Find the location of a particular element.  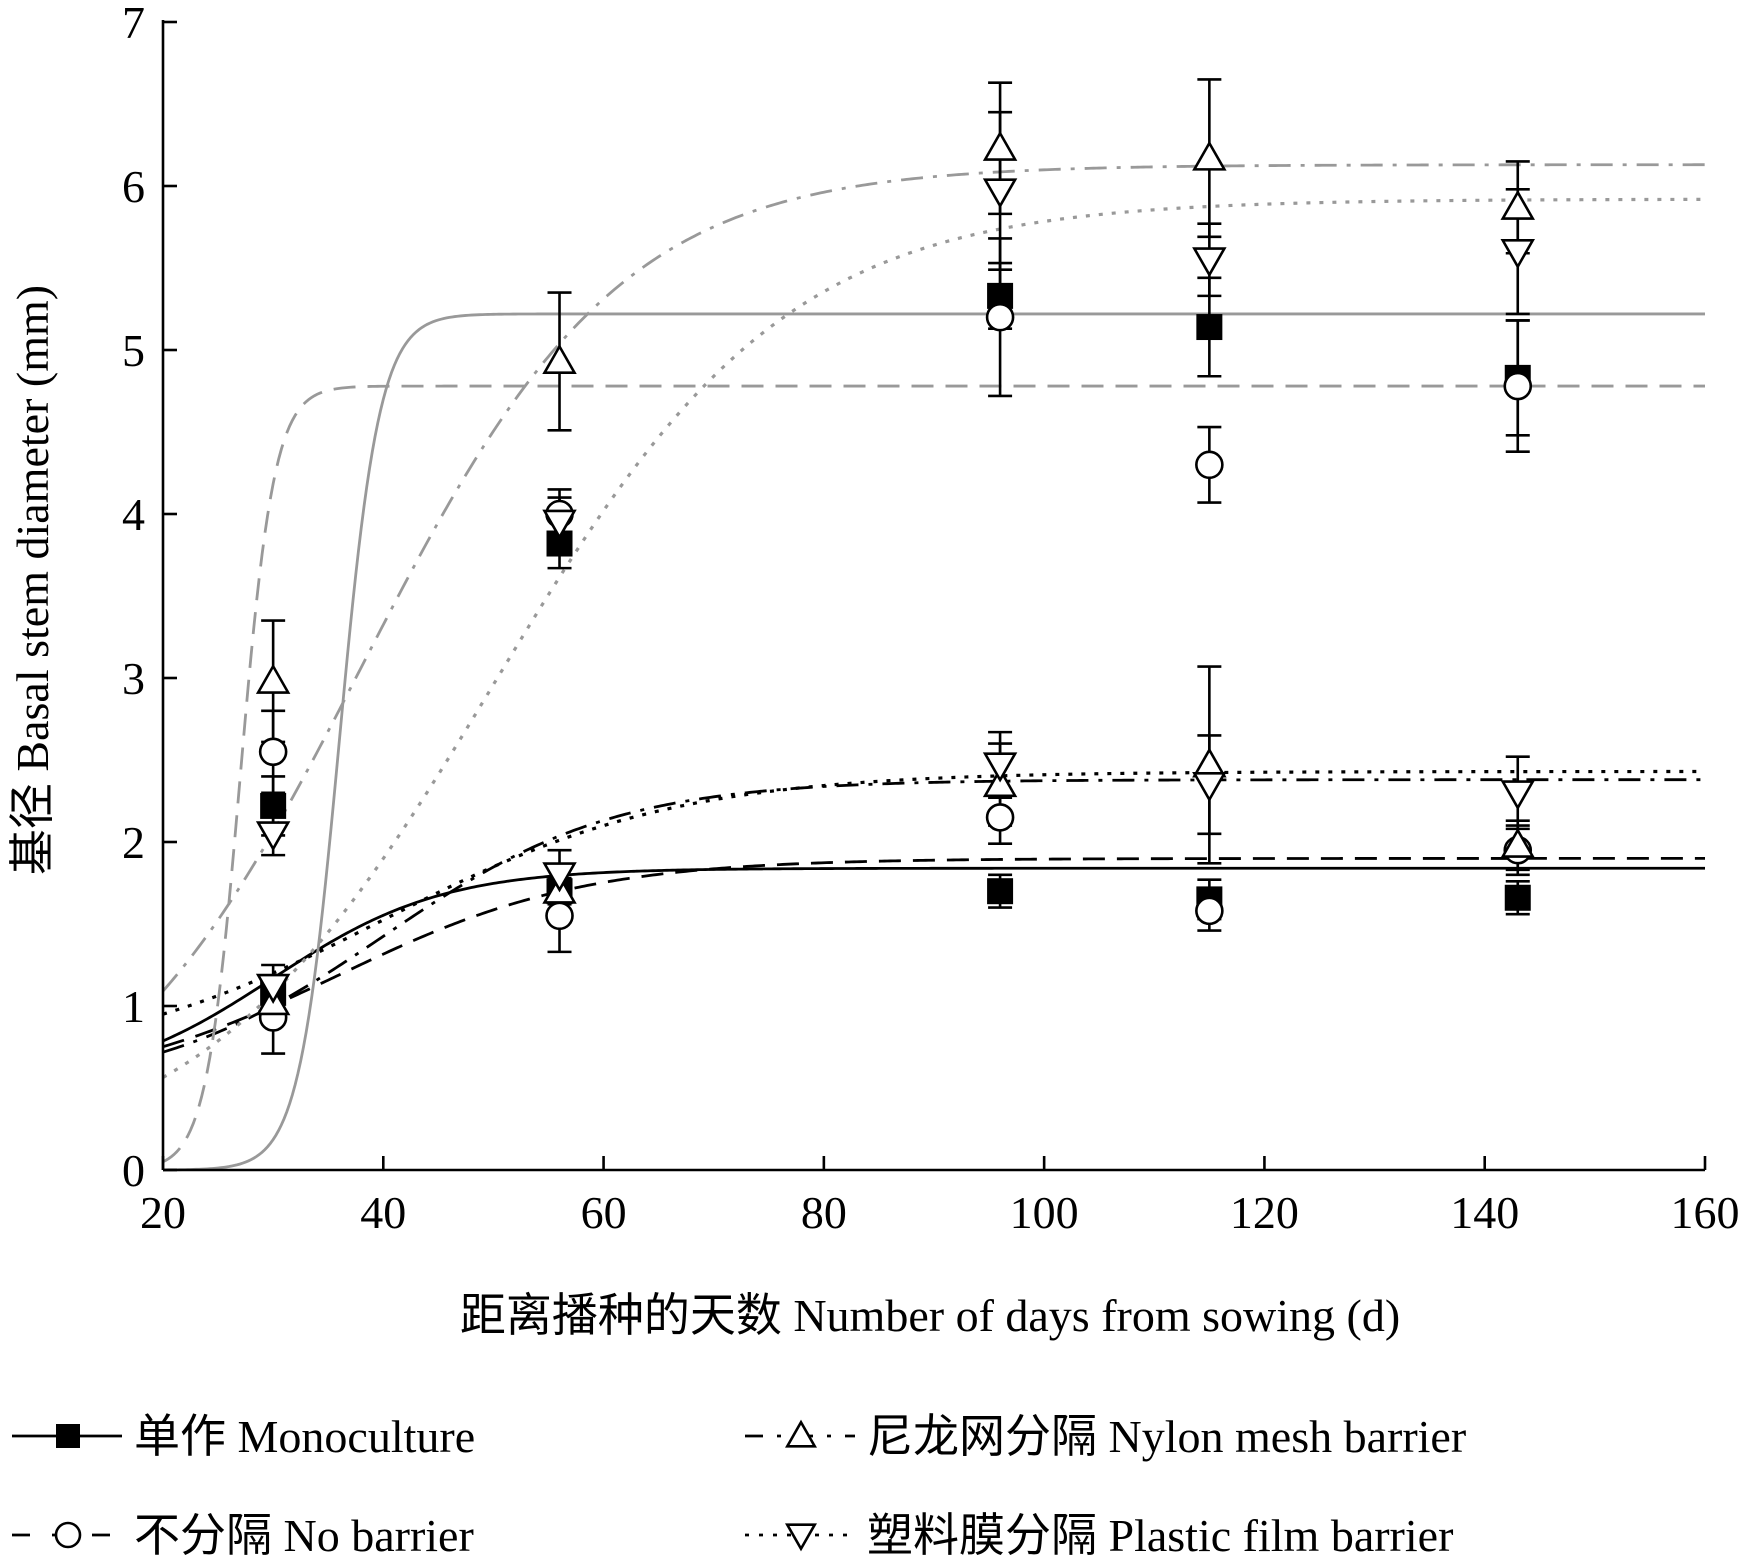

x-tick-label-140: 140 is located at coordinates (1484, 1212).